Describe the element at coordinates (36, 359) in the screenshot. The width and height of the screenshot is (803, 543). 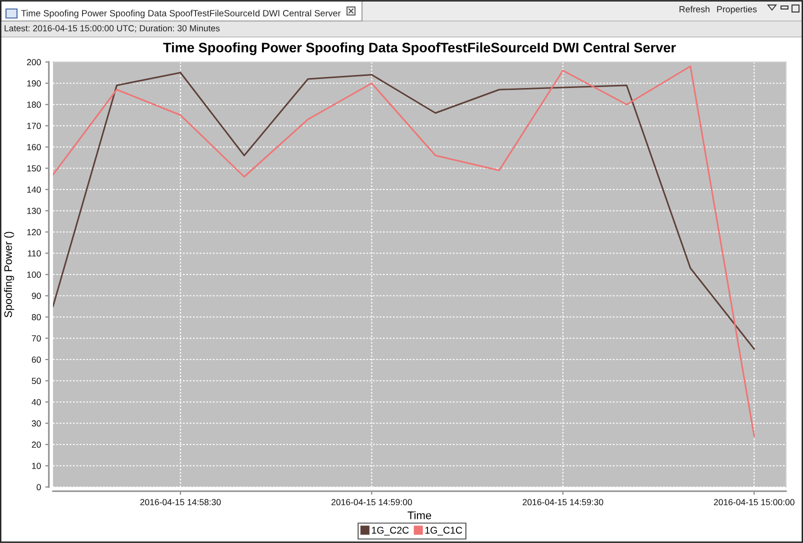
I see `y-tick-label: 60` at that location.